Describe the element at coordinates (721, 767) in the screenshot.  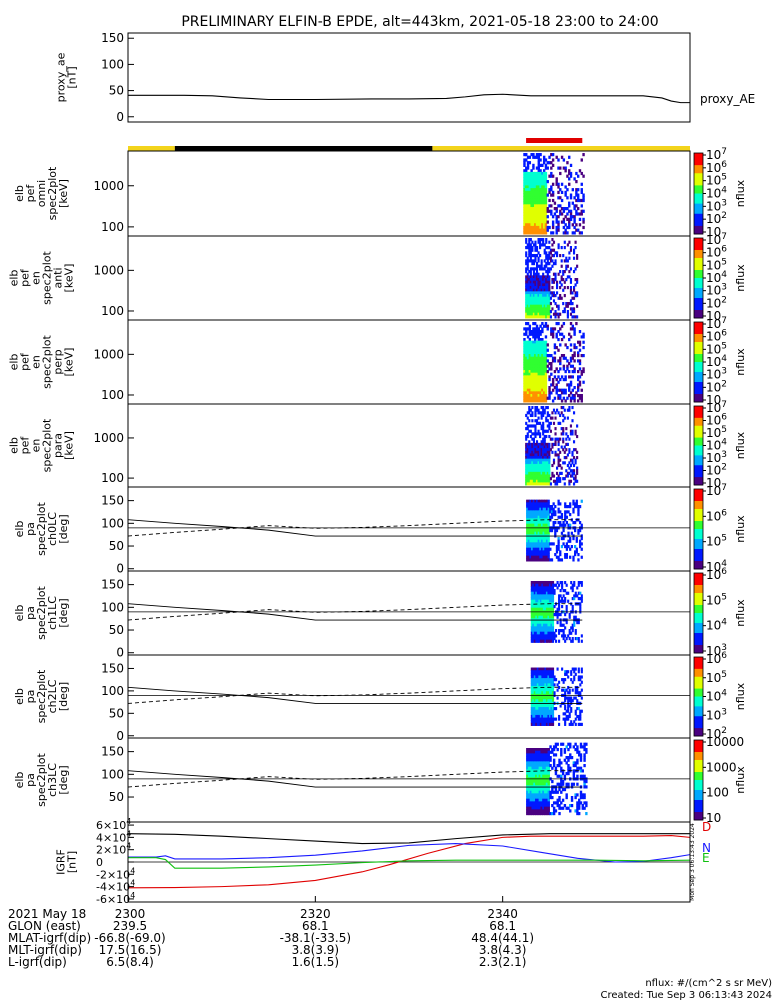
I see `colorbar-tick-label: 1000` at that location.